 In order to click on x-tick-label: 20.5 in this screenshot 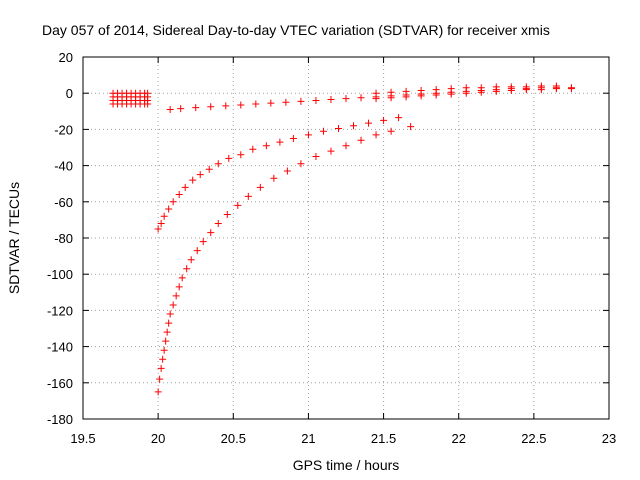, I will do `click(233, 438)`.